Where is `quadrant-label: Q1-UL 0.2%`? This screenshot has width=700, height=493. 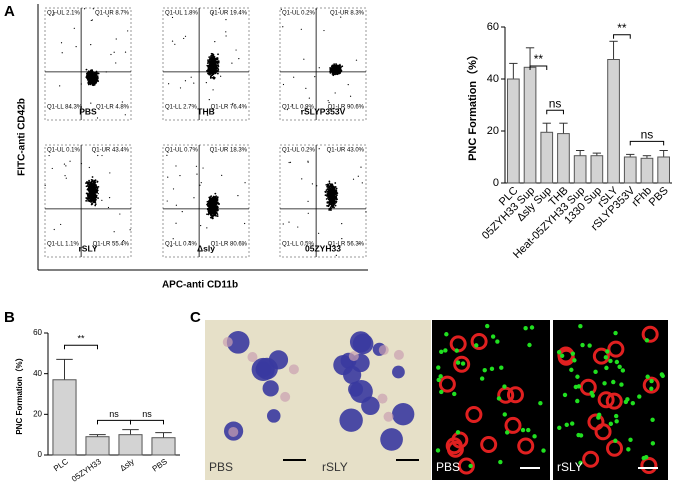
quadrant-label: Q1-UL 0.2% is located at coordinates (298, 151).